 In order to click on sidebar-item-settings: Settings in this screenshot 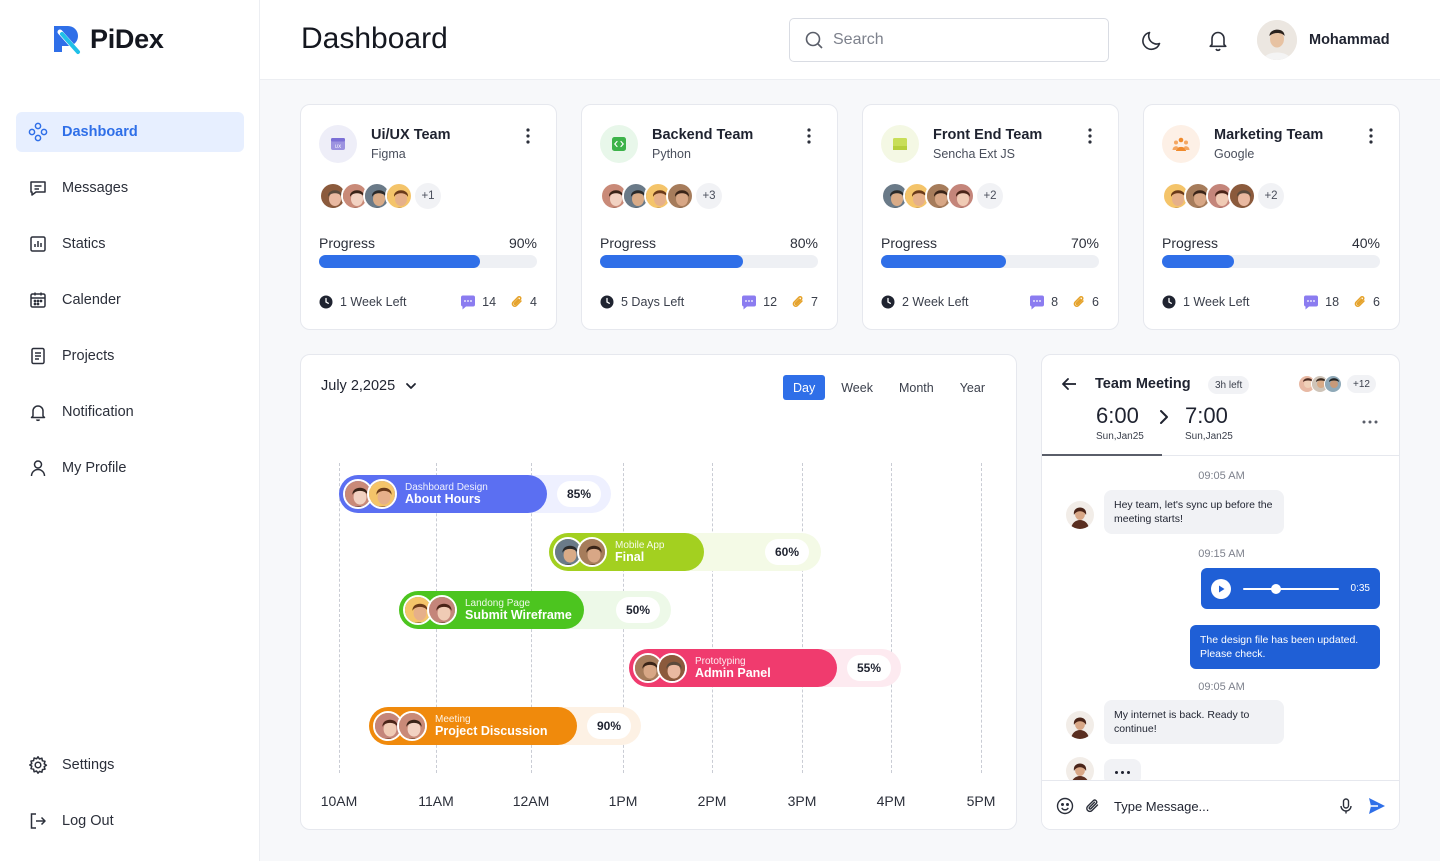, I will do `click(130, 765)`.